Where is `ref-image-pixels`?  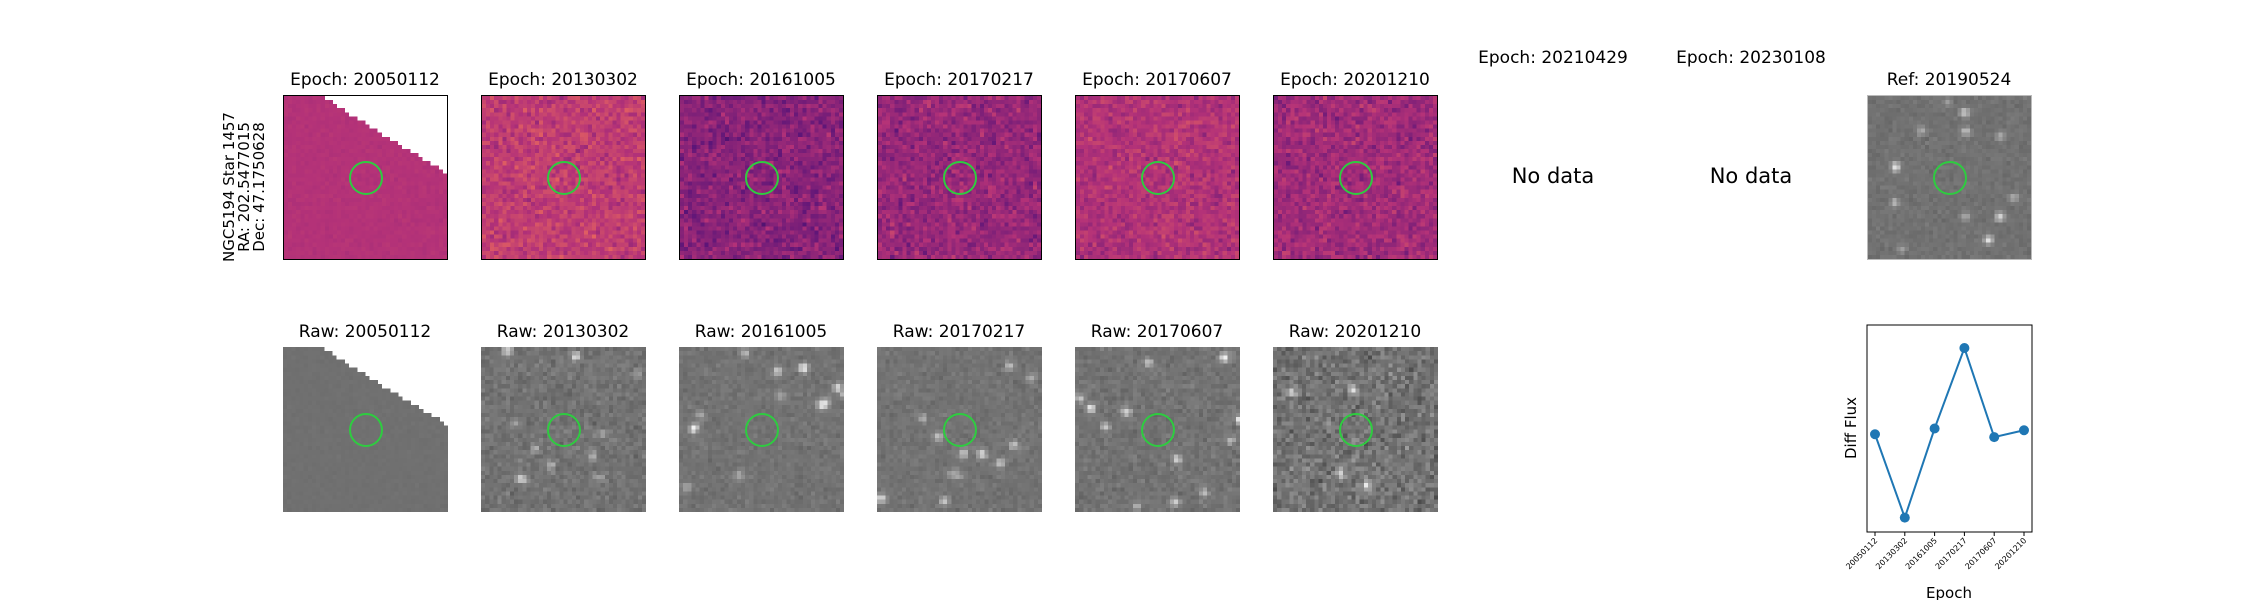 ref-image-pixels is located at coordinates (1949, 177).